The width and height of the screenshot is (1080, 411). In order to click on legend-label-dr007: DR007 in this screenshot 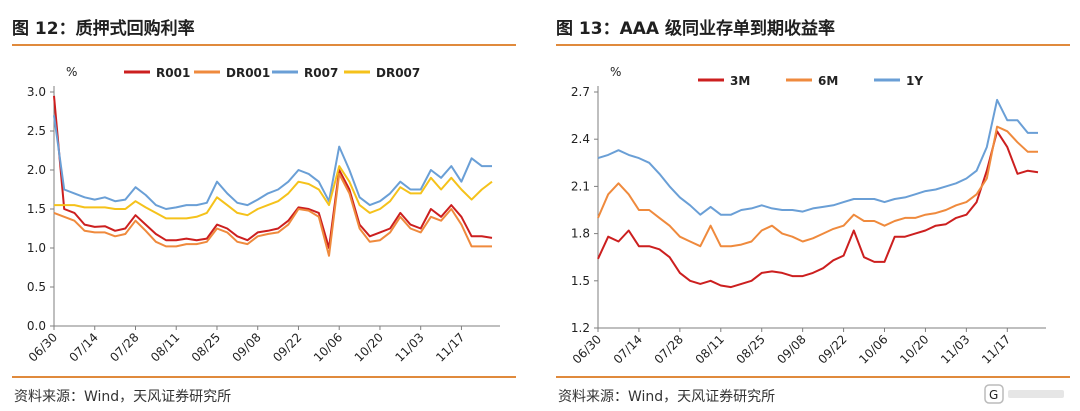, I will do `click(398, 73)`.